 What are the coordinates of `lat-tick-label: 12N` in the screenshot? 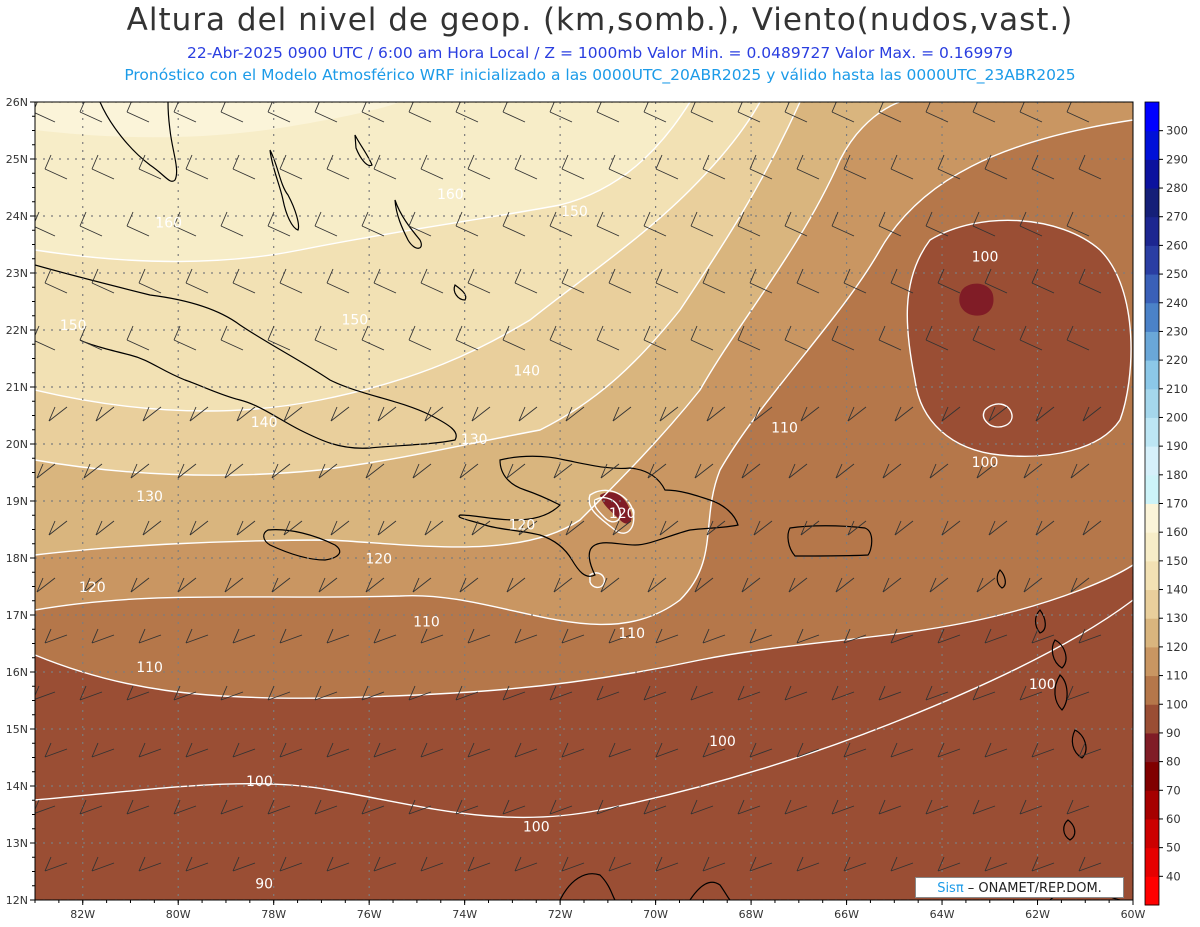 It's located at (17, 900).